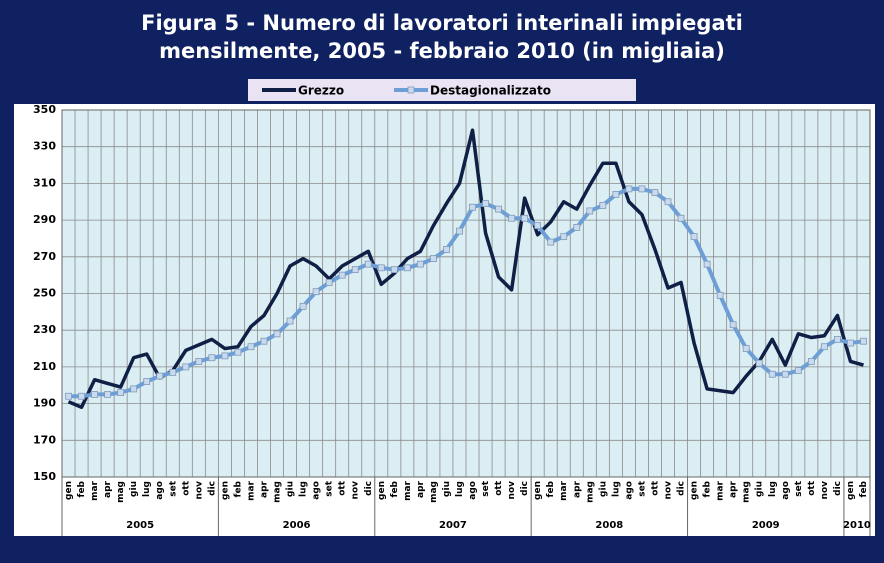 This screenshot has width=884, height=563. I want to click on y-tick-label: 290, so click(44, 219).